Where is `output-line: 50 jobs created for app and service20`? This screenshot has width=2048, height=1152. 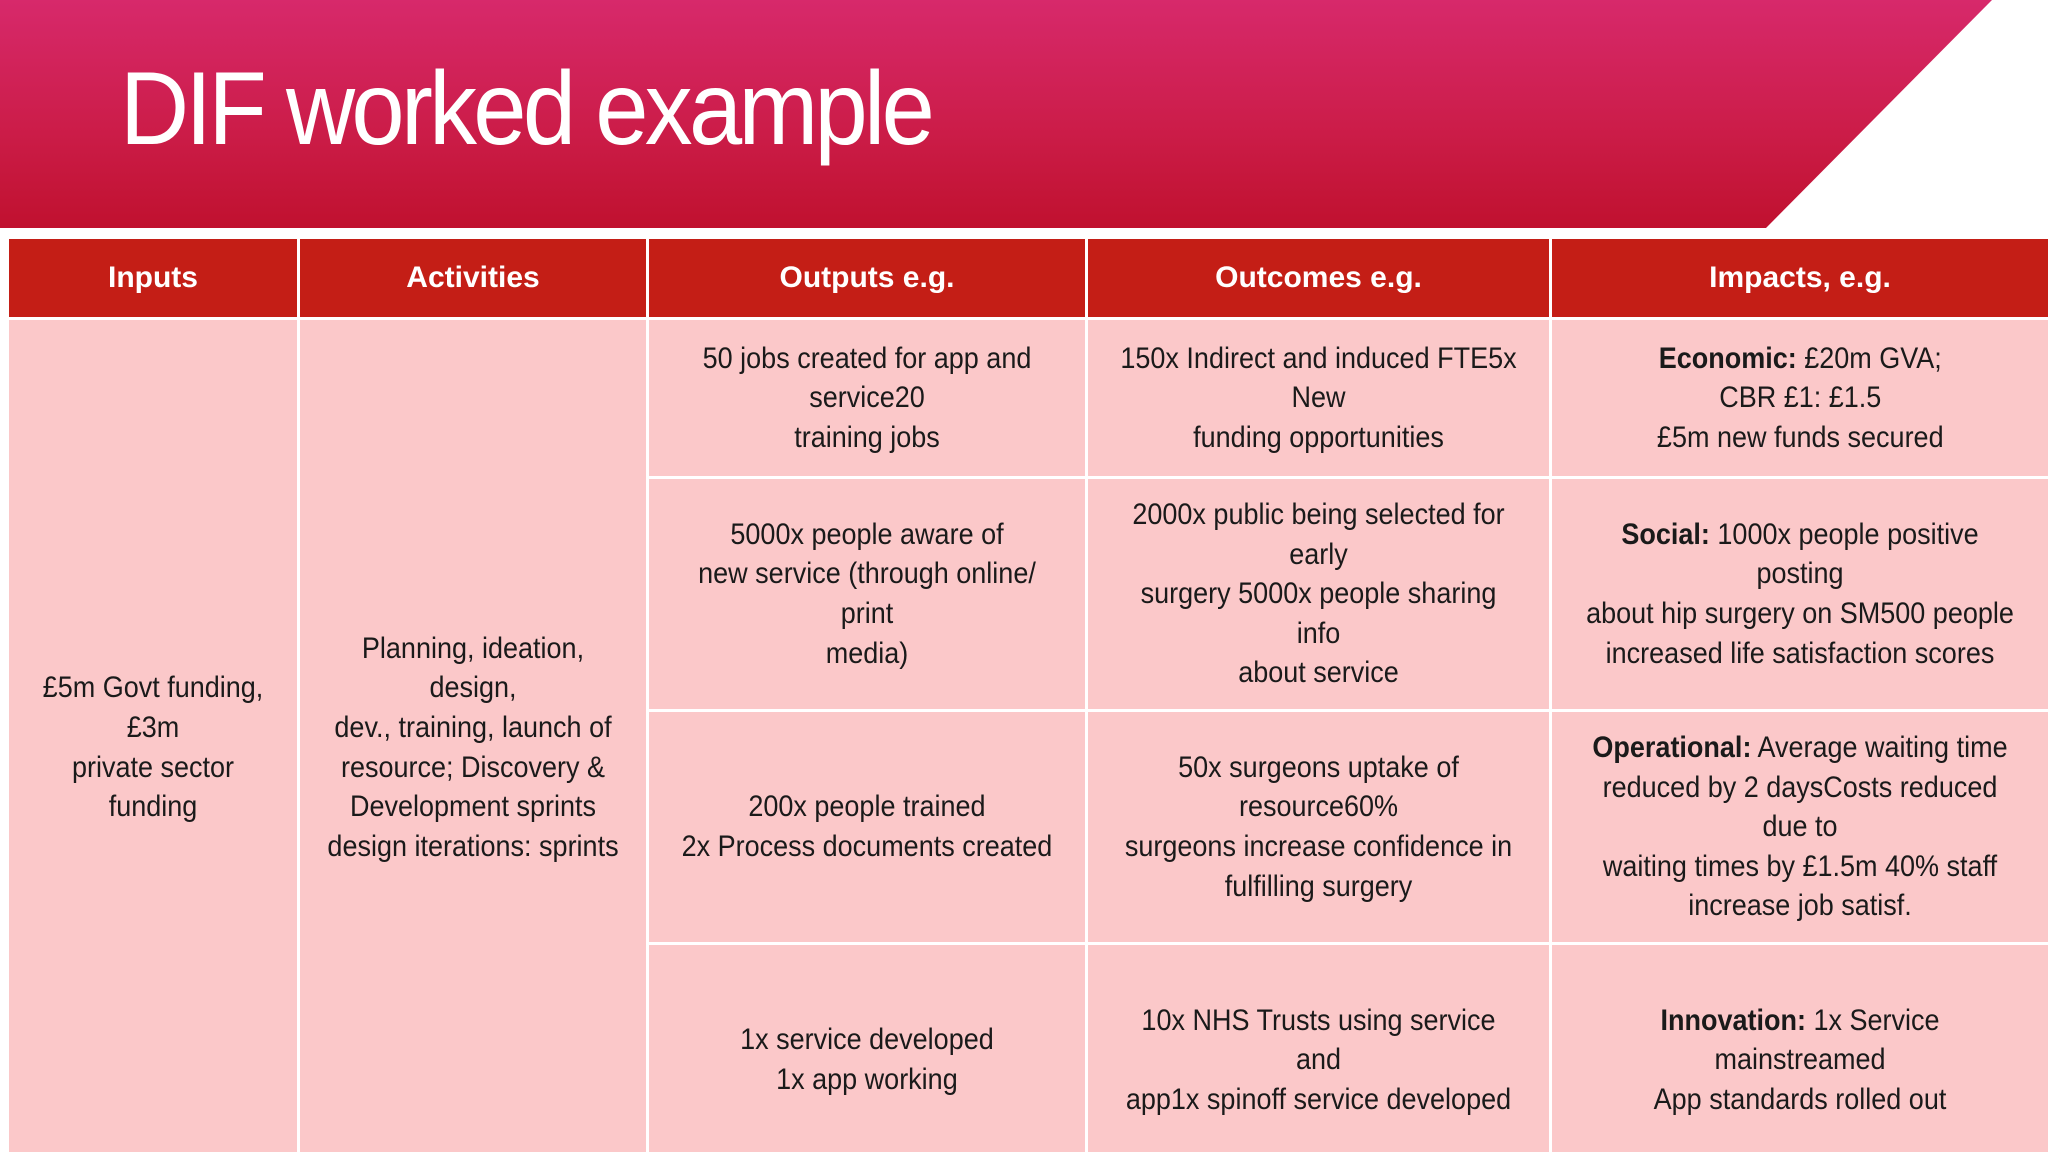 output-line: 50 jobs created for app and service20 is located at coordinates (867, 378).